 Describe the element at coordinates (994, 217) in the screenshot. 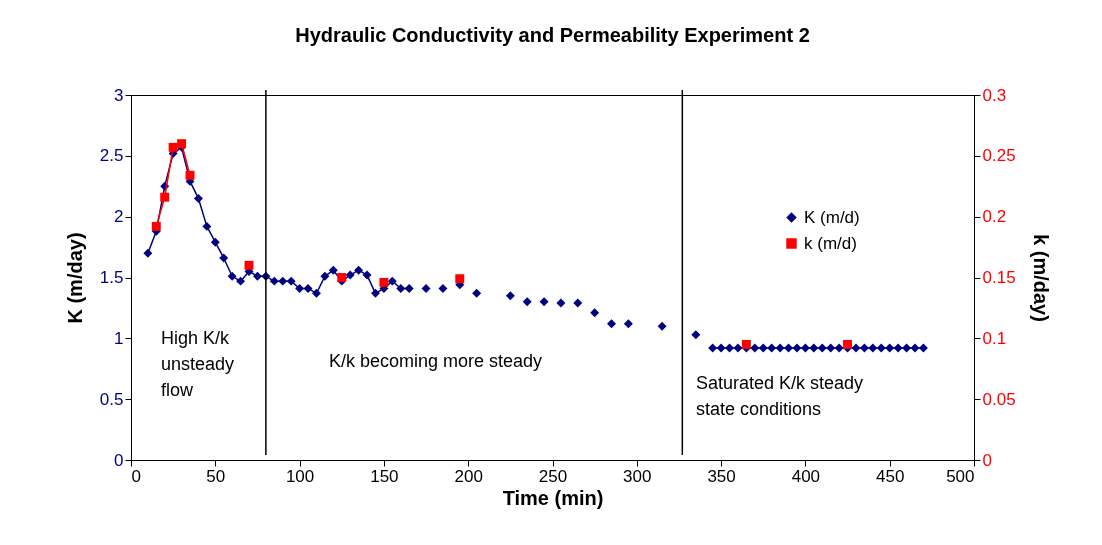

I see `y2-tick-label: 0.2` at that location.